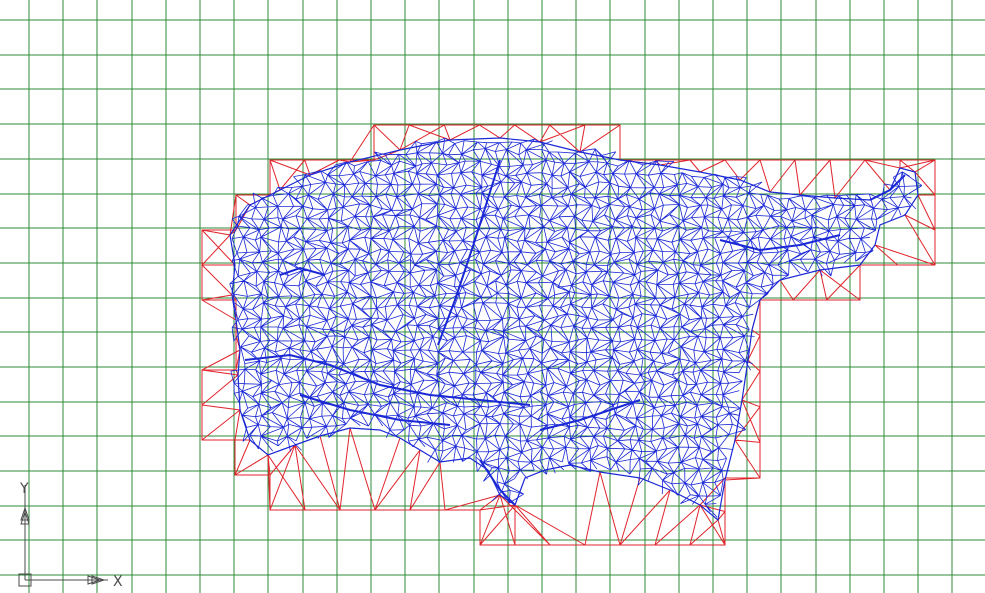 The image size is (985, 593). Describe the element at coordinates (94, 580) in the screenshot. I see `ucs-x-arrow-outline-icon` at that location.